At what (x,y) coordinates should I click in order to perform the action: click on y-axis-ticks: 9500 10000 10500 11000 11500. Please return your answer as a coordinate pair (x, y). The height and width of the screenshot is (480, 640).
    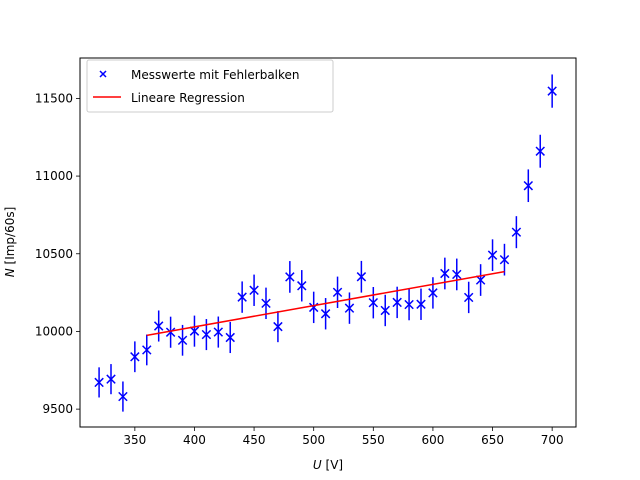
    Looking at the image, I should click on (57, 253).